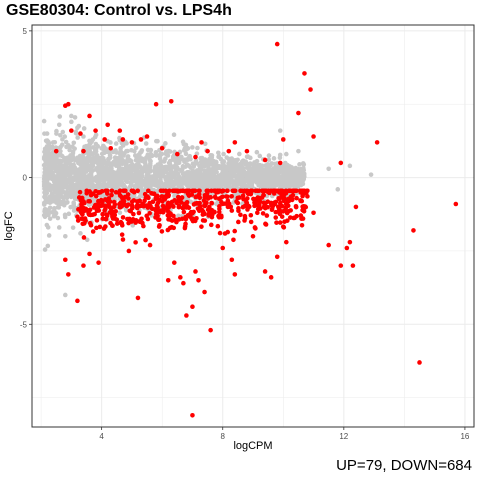  What do you see at coordinates (25, 178) in the screenshot?
I see `y-tick-label: 0` at bounding box center [25, 178].